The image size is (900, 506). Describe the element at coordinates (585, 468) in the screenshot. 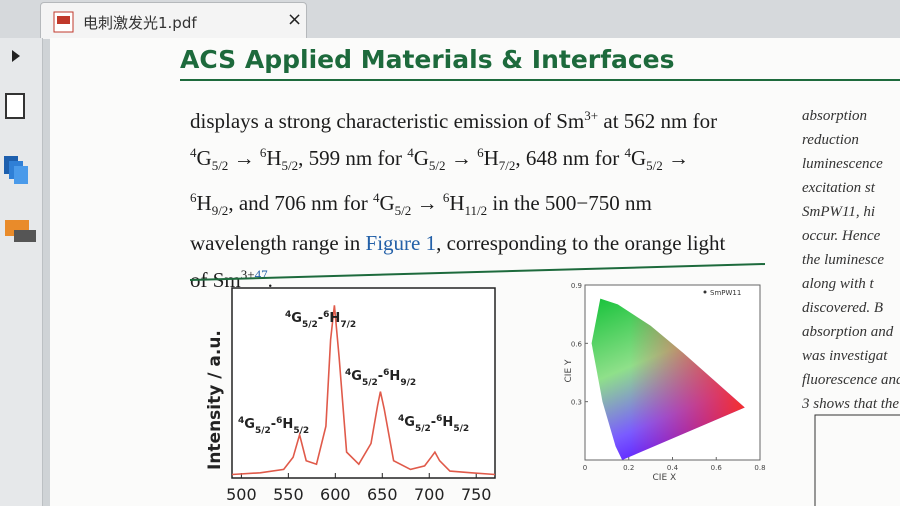

I see `x-tick-label: 0` at that location.